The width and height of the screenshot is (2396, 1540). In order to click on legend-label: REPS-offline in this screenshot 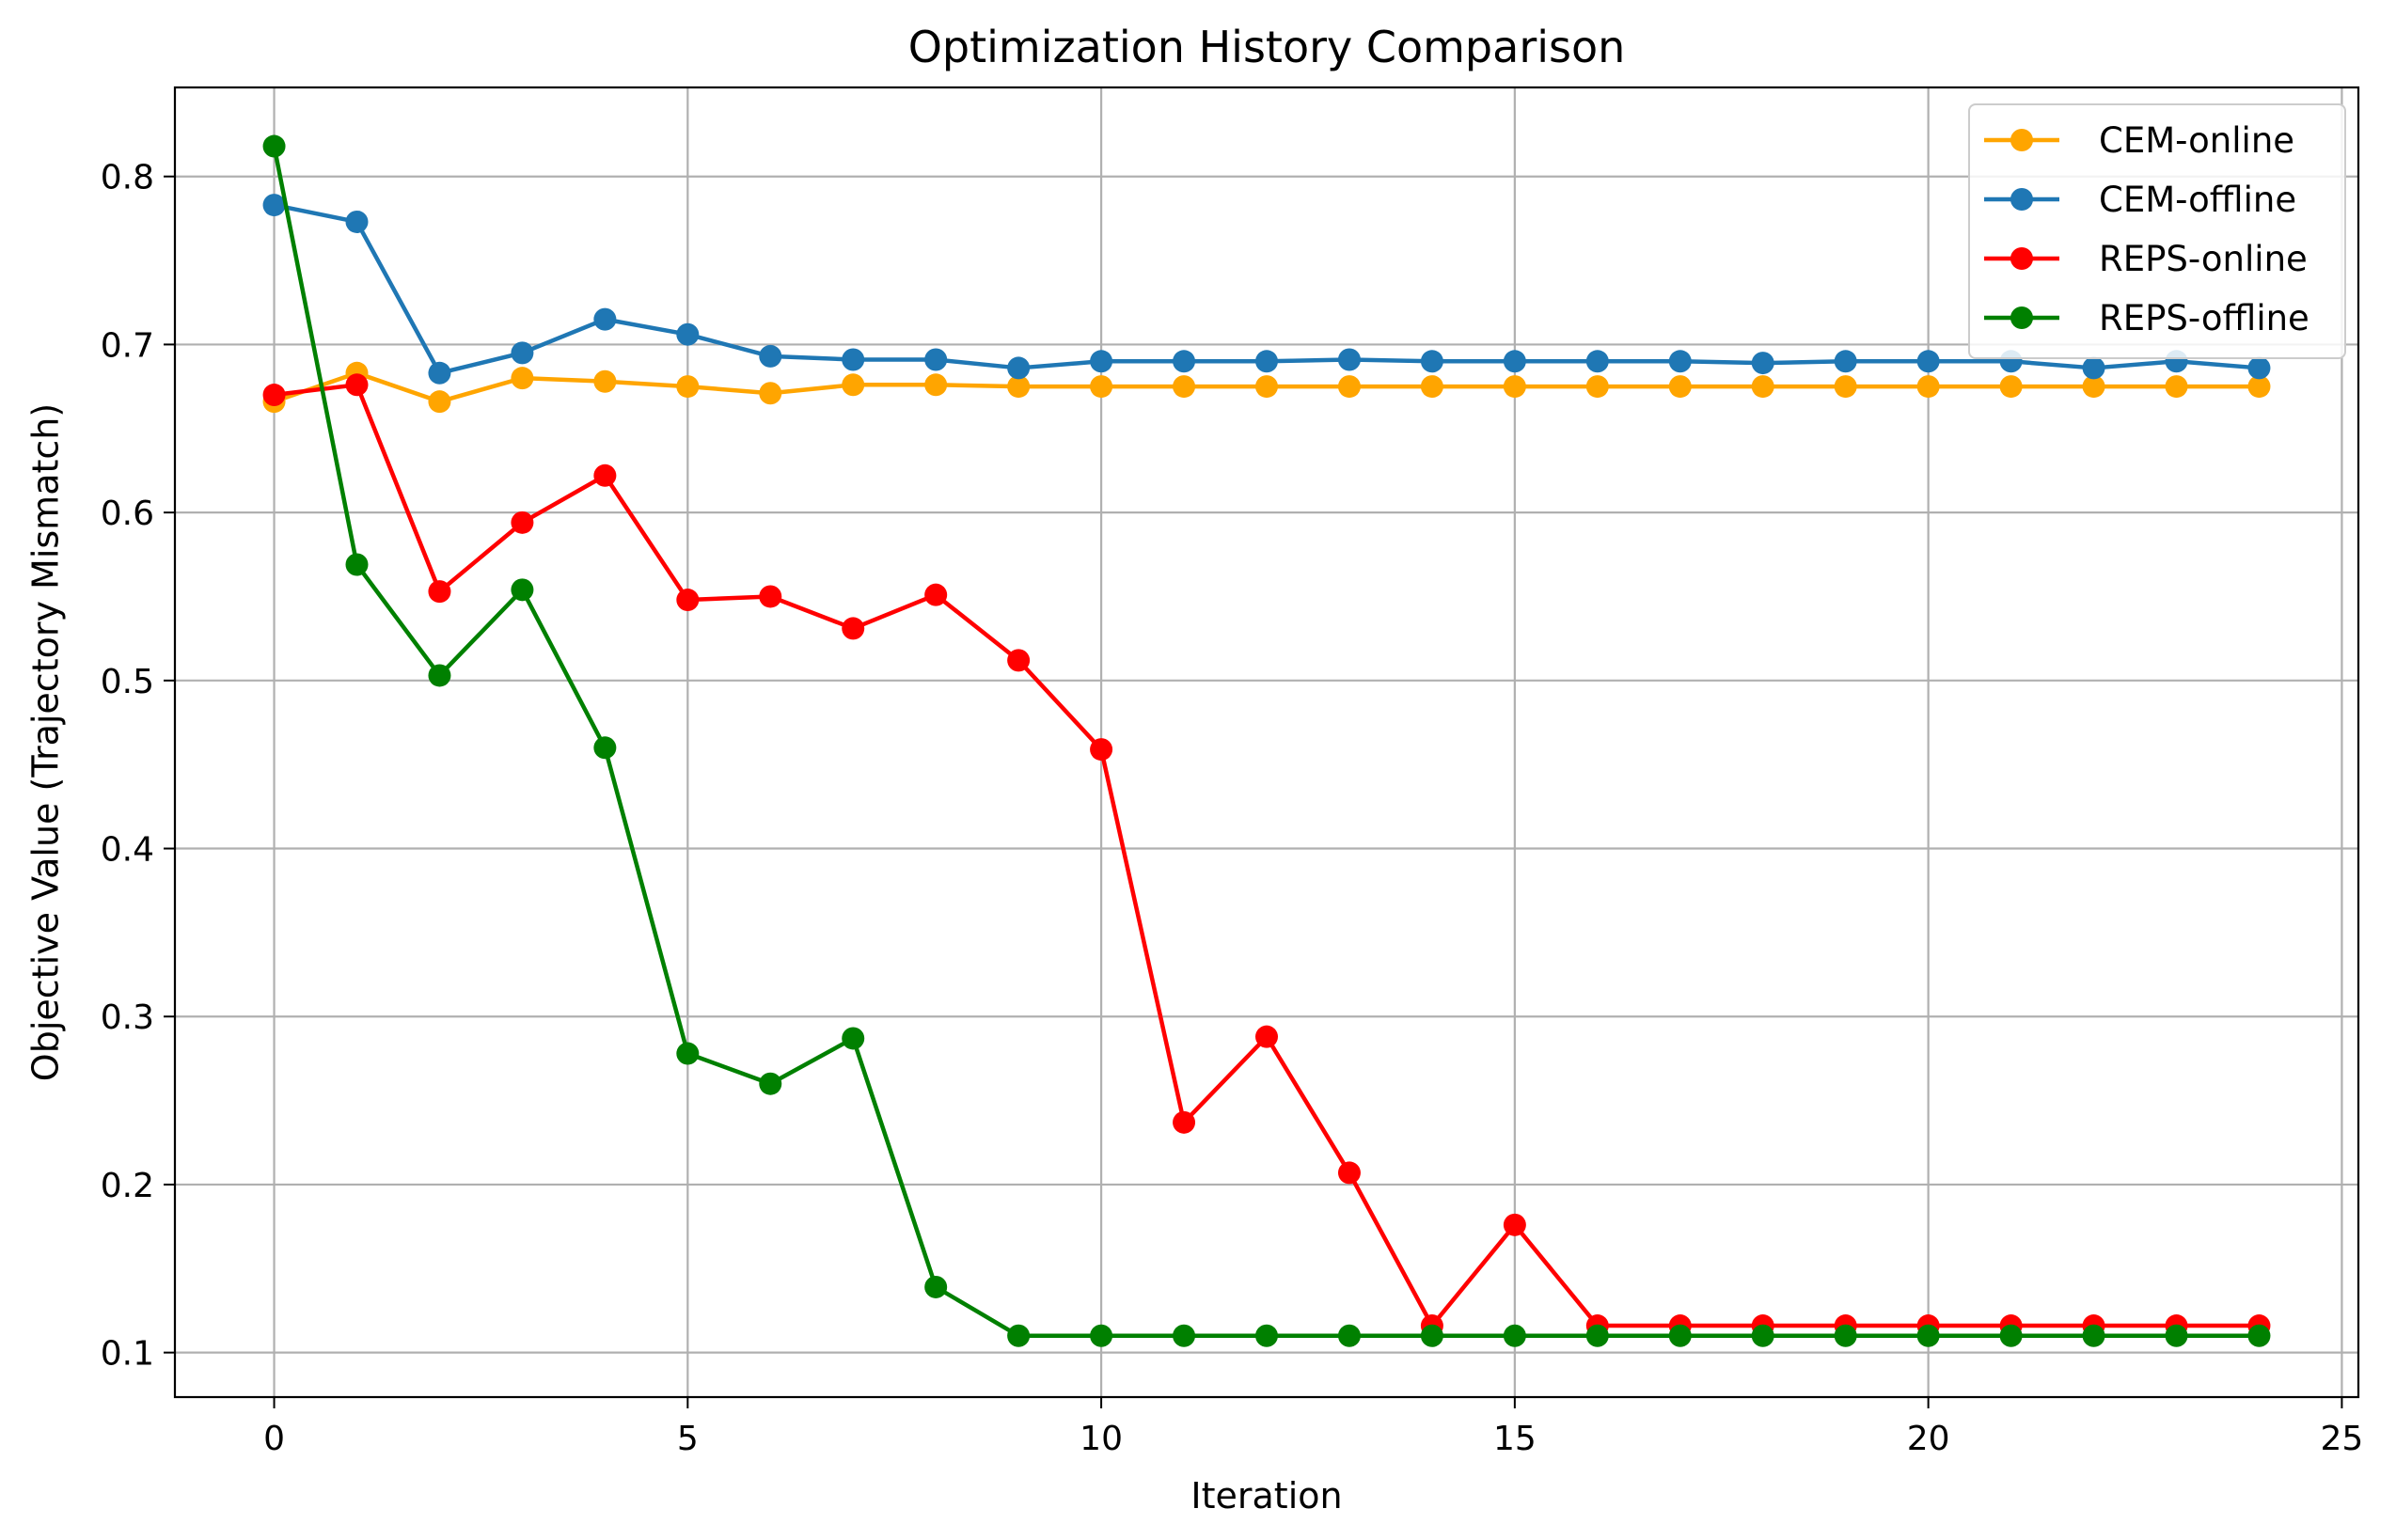, I will do `click(2204, 318)`.